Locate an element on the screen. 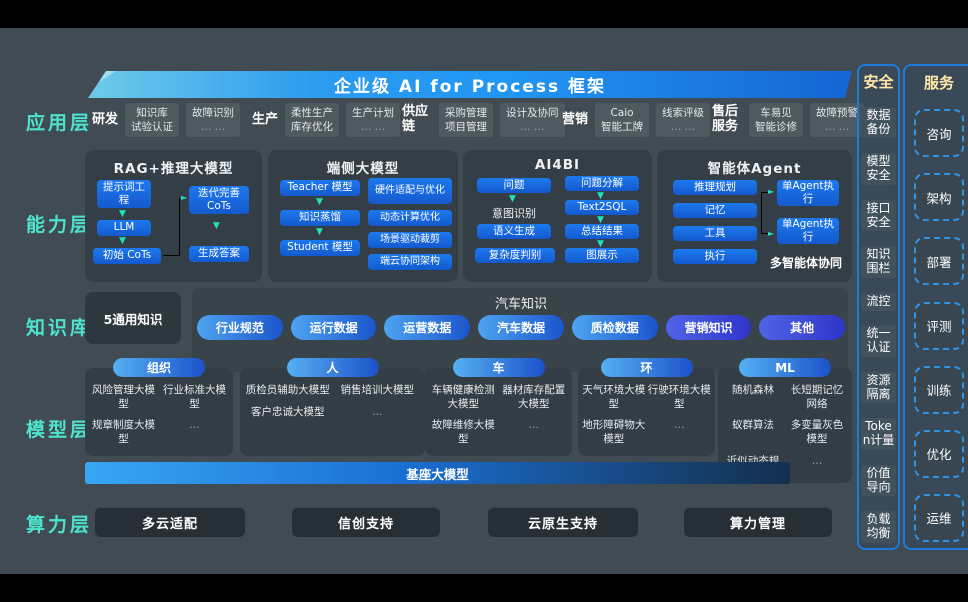 This screenshot has width=968, height=602. app-group-label: 营销 is located at coordinates (575, 119).